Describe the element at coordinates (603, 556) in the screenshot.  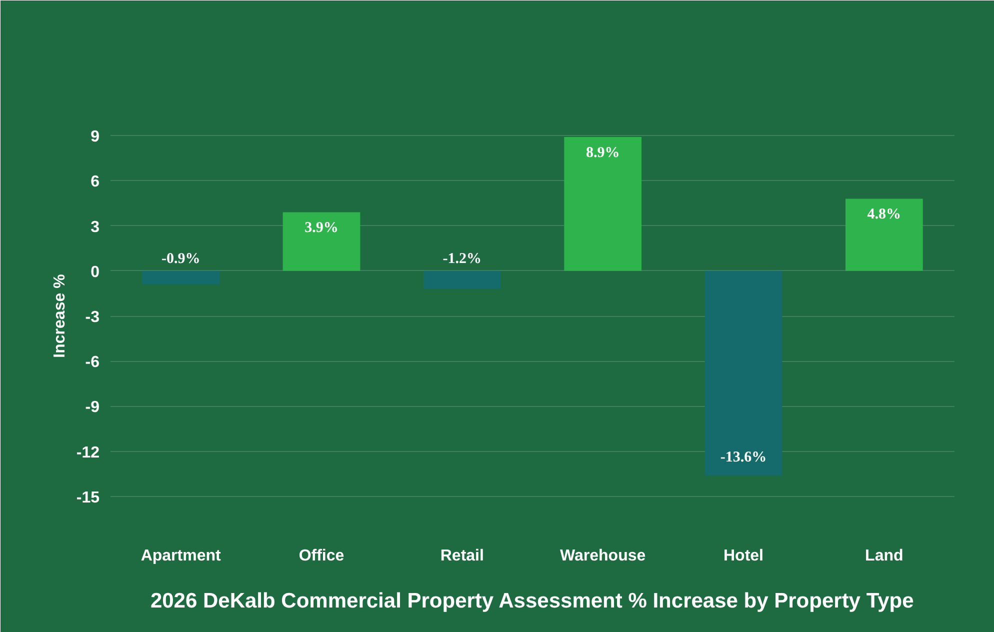
I see `x-tick-label: Warehouse` at that location.